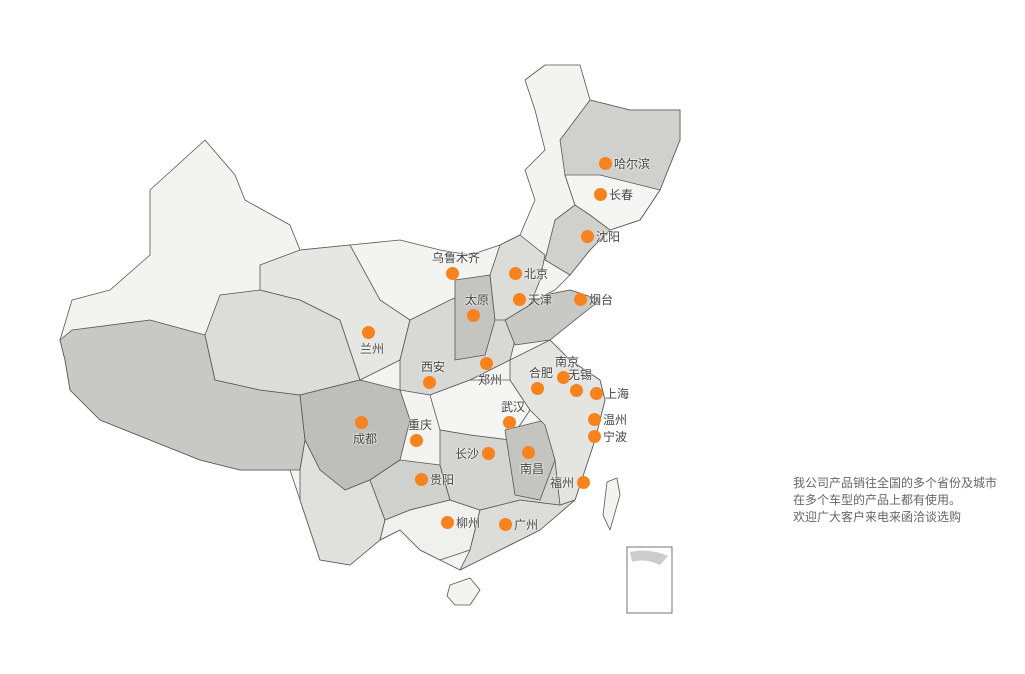 This screenshot has width=1025, height=674. I want to click on info-line-3: 欢迎广大客户来电来函洽谈选购, so click(877, 517).